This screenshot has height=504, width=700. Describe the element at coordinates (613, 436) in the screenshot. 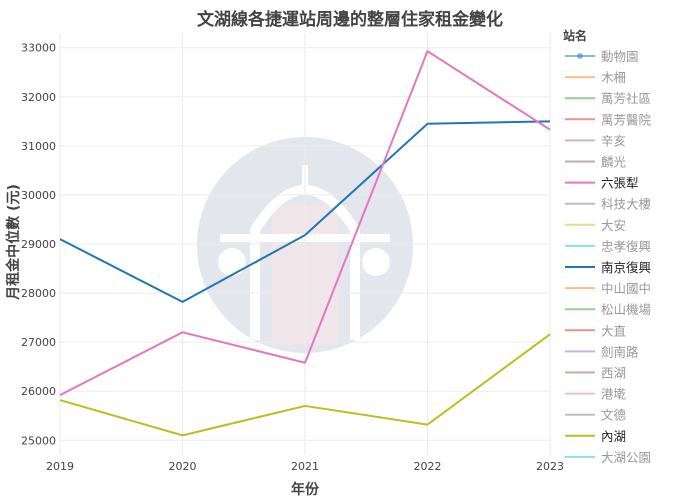

I see `legend-label: 內湖` at that location.